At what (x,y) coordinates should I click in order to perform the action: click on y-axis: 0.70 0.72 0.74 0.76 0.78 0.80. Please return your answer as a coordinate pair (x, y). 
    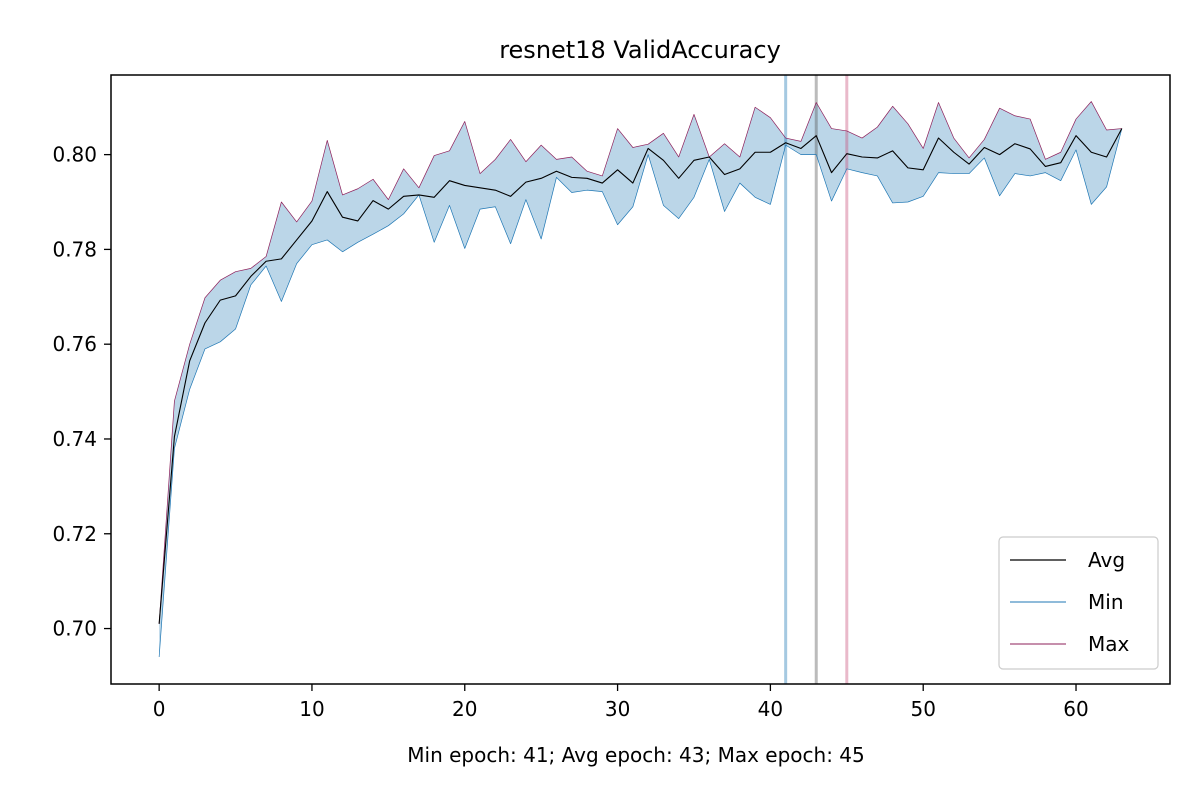
    Looking at the image, I should click on (81, 392).